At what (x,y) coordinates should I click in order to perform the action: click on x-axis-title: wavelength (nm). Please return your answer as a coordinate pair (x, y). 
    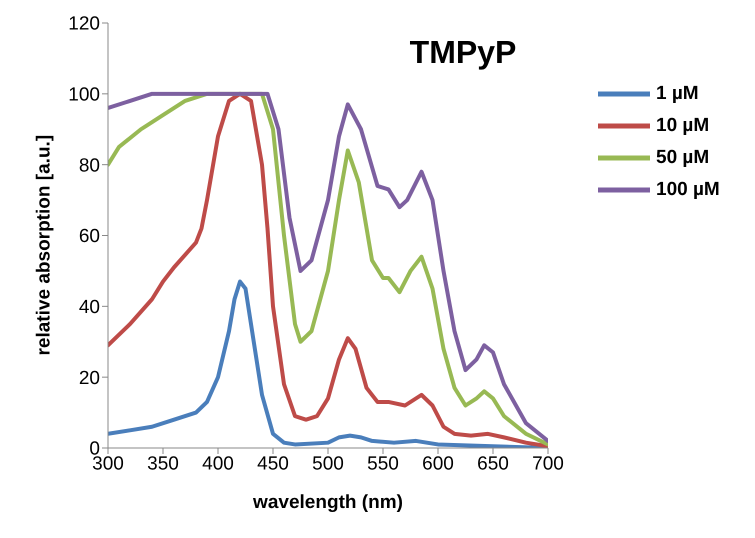
    Looking at the image, I should click on (327, 502).